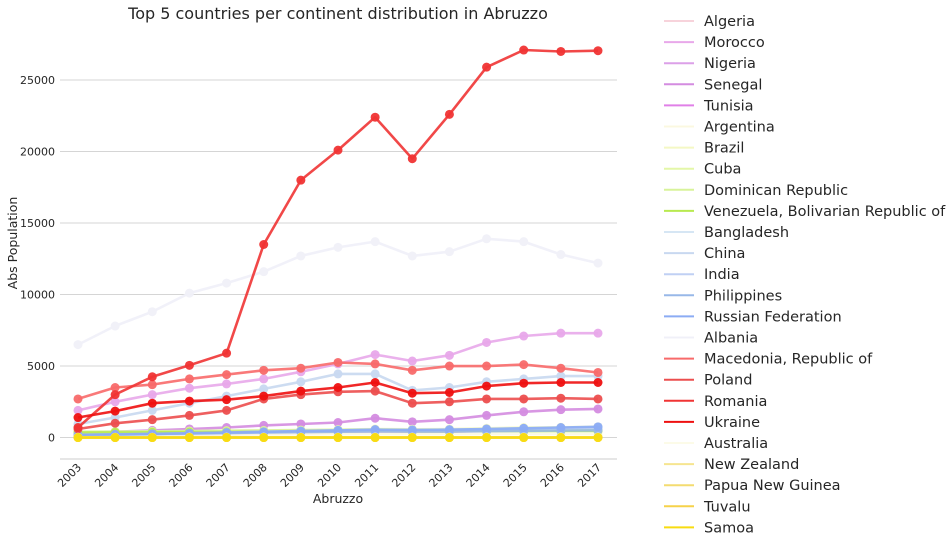 The width and height of the screenshot is (952, 546). I want to click on y-axis-label: Abs Population, so click(12, 243).